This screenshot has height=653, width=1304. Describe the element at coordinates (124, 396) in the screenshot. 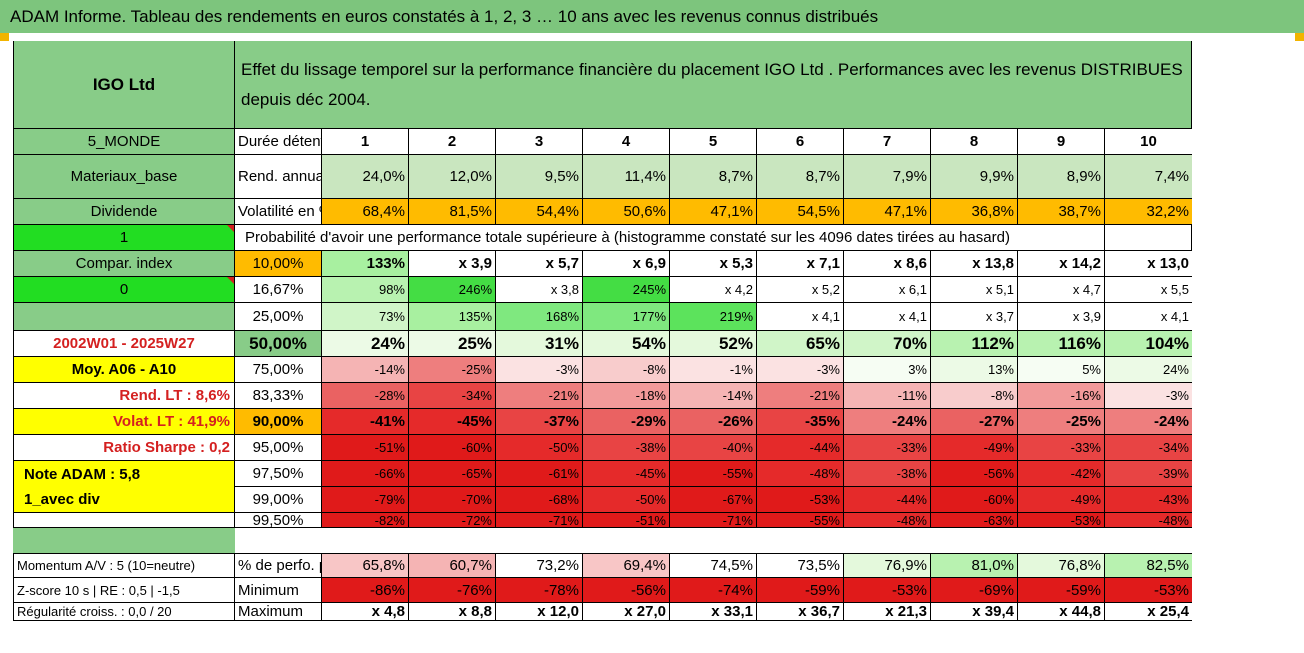

I see `rend-lt-label: Rend. LT : 8,6%` at that location.